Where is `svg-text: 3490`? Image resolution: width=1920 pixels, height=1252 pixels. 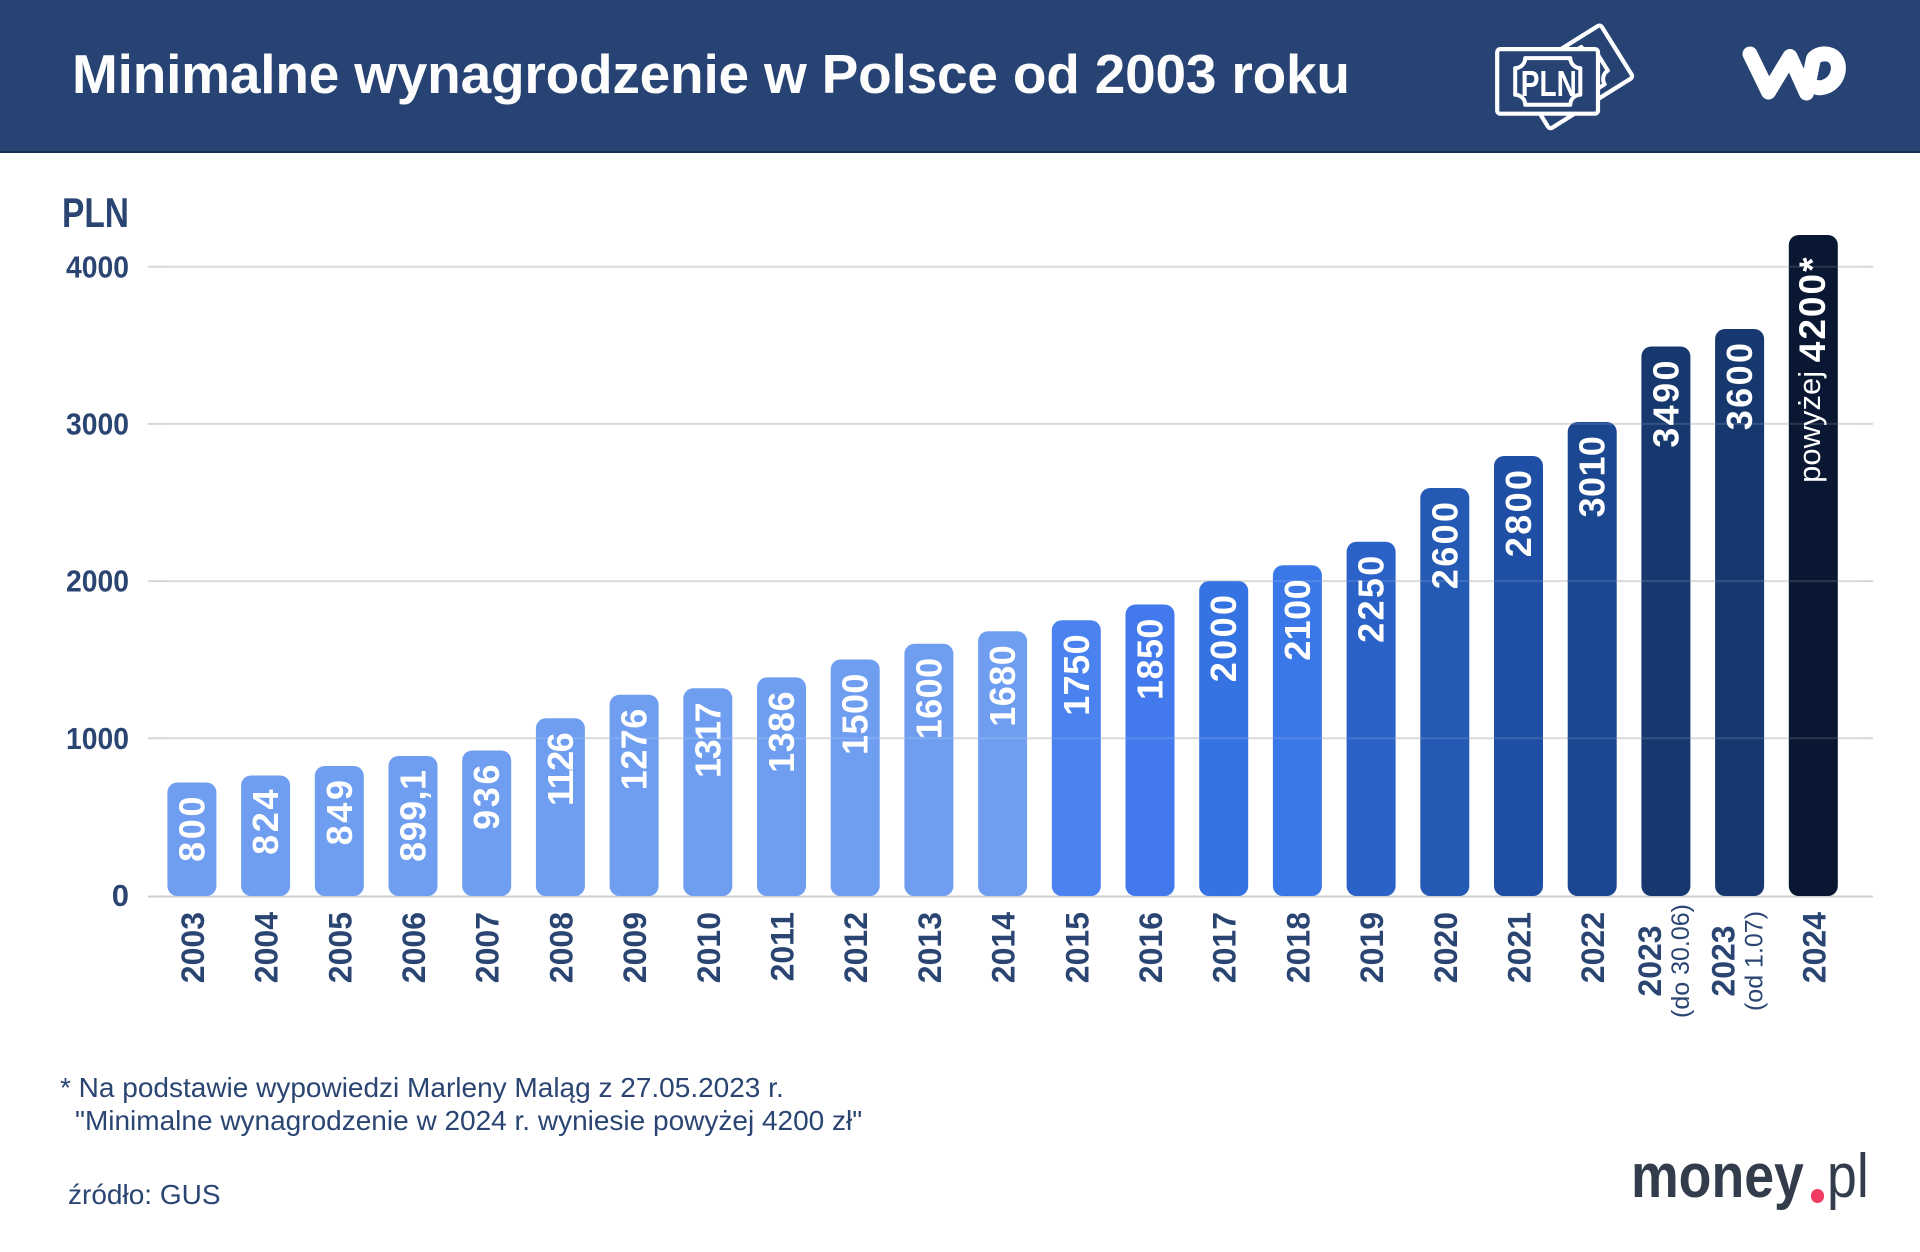
svg-text: 3490 is located at coordinates (1665, 403).